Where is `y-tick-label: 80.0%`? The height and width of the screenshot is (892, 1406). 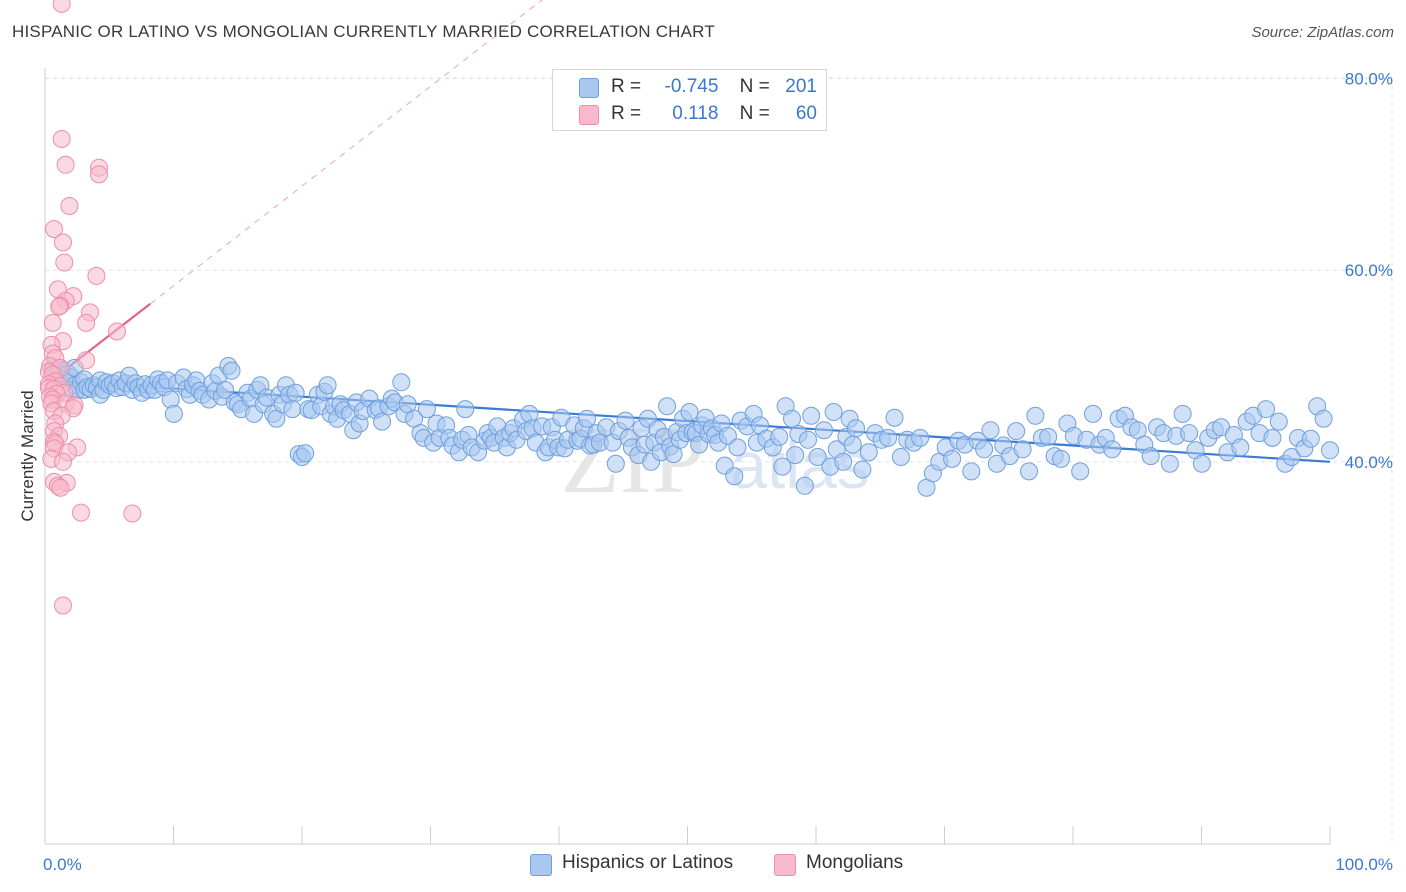 y-tick-label: 80.0% is located at coordinates (1369, 79).